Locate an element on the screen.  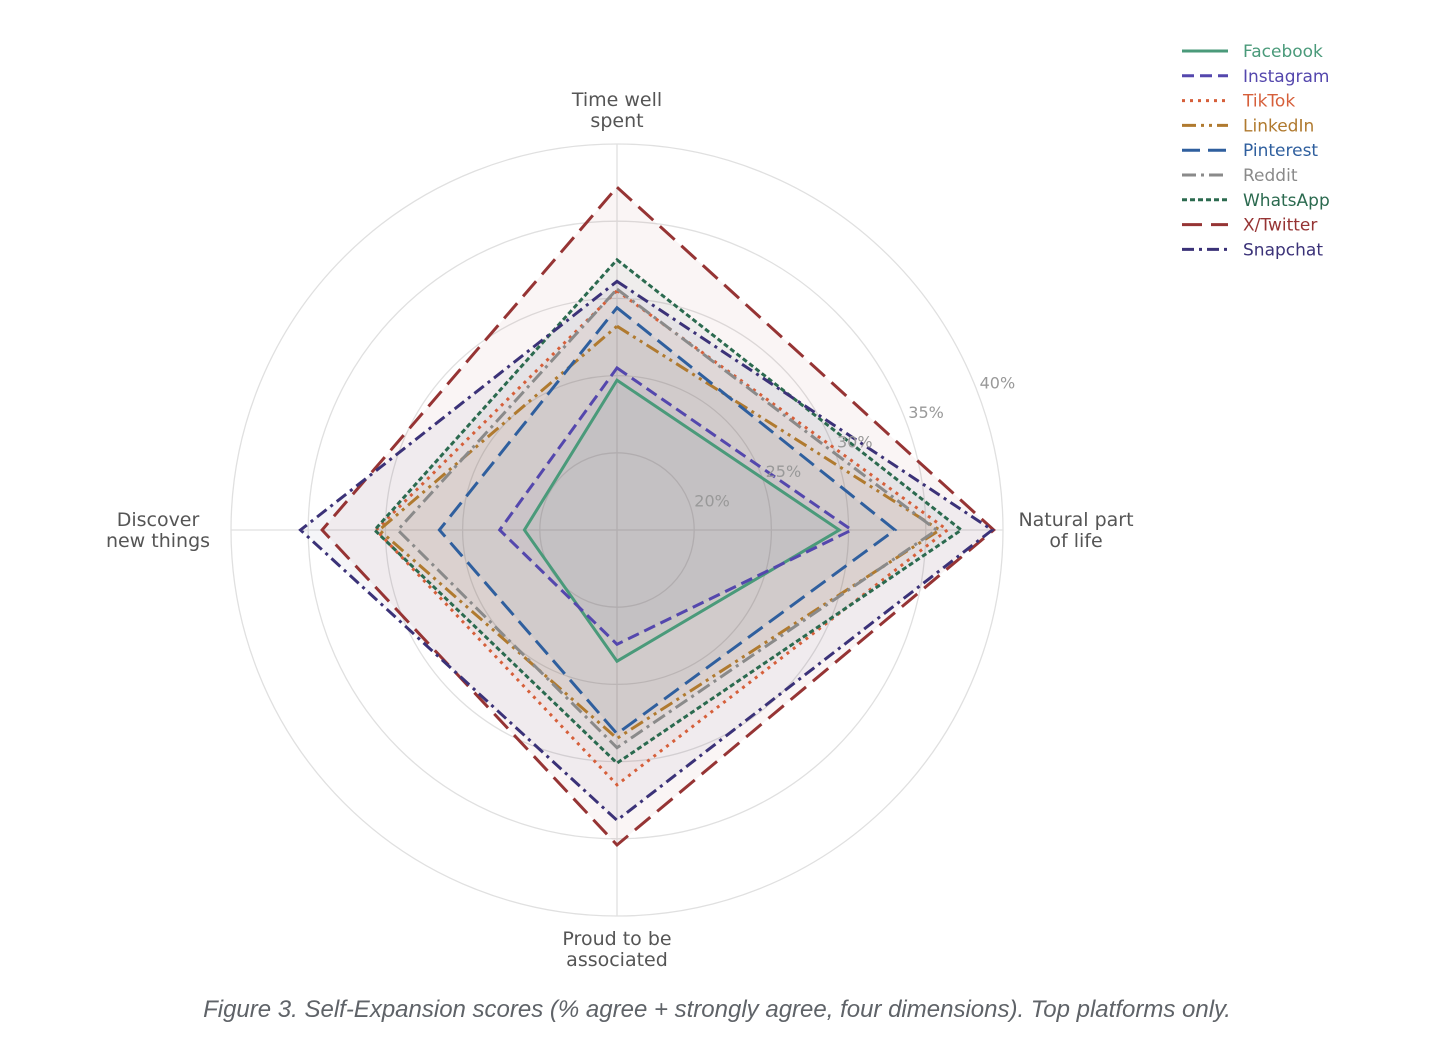
legend-label-tiktok: TikTok is located at coordinates (1268, 102).